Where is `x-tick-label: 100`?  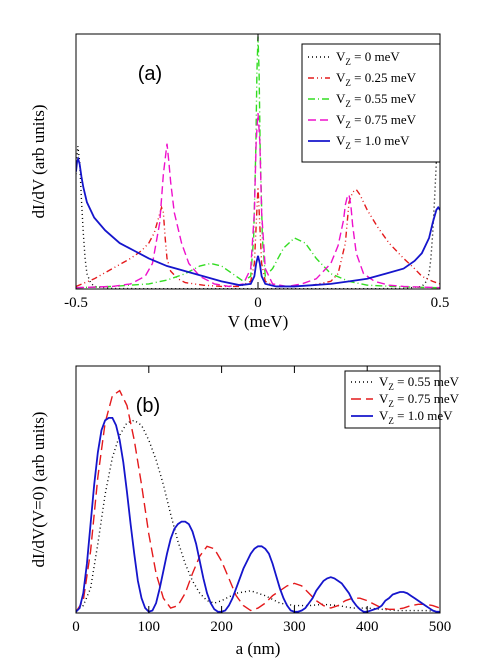
x-tick-label: 100 is located at coordinates (149, 627).